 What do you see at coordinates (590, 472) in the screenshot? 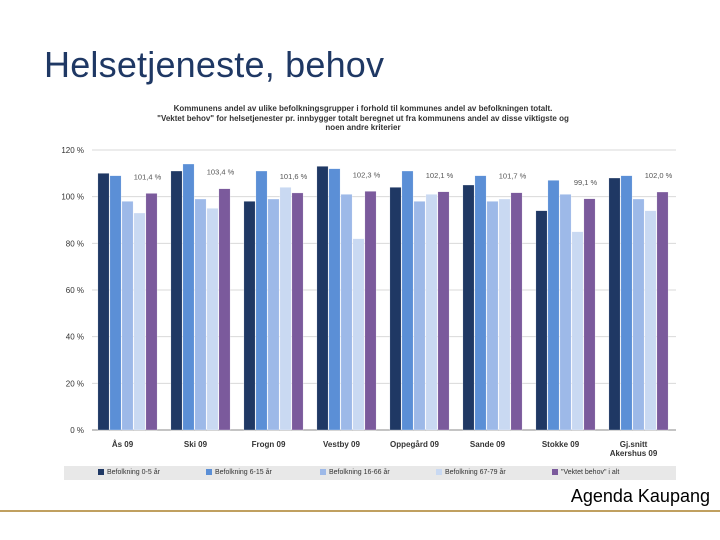
I see `legend-label-4: "Vektet behov" i alt` at bounding box center [590, 472].